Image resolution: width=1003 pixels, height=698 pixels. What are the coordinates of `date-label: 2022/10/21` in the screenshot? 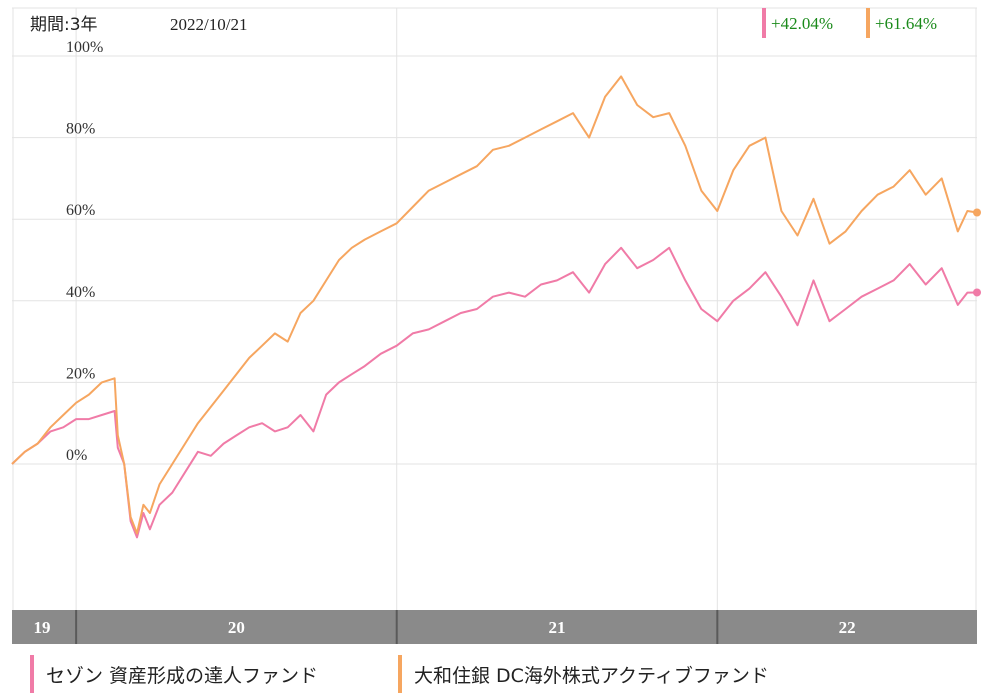 It's located at (208, 24).